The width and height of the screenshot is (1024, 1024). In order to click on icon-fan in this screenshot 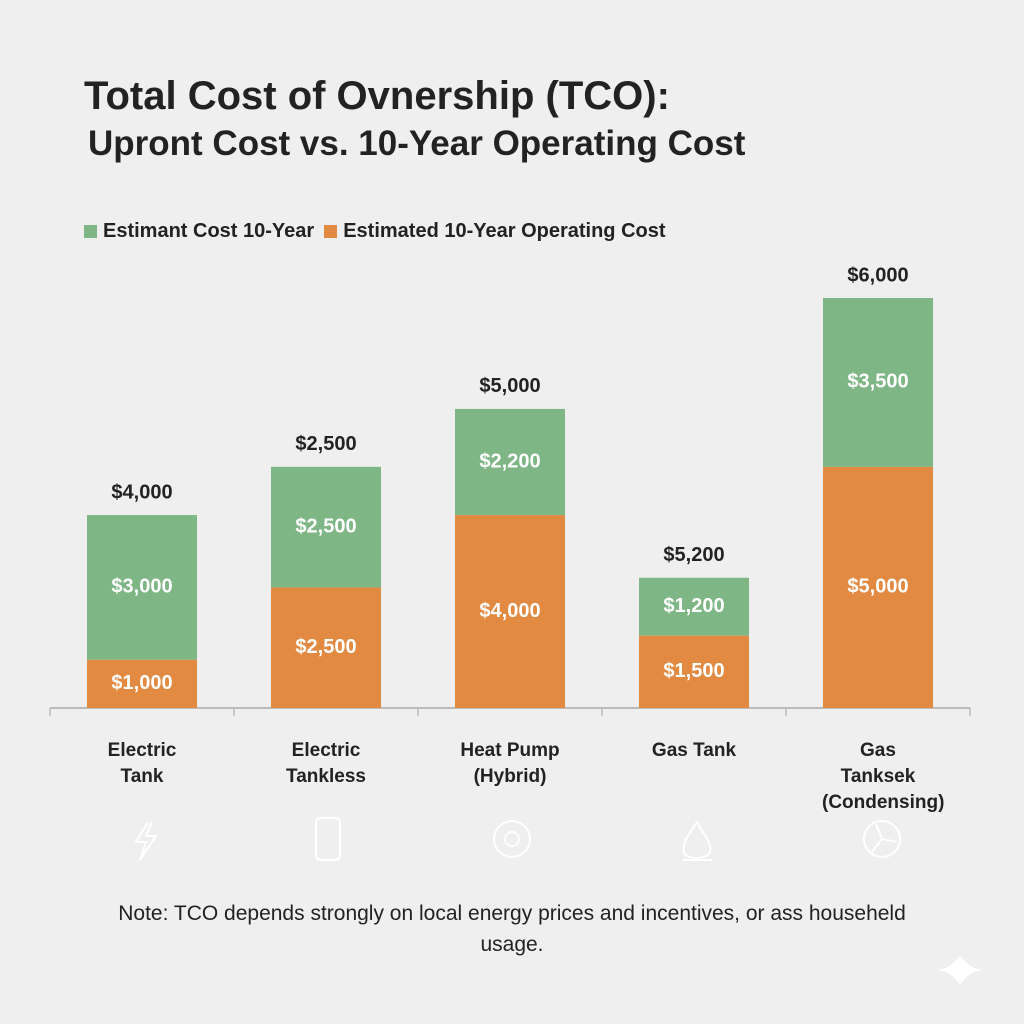, I will do `click(882, 839)`.